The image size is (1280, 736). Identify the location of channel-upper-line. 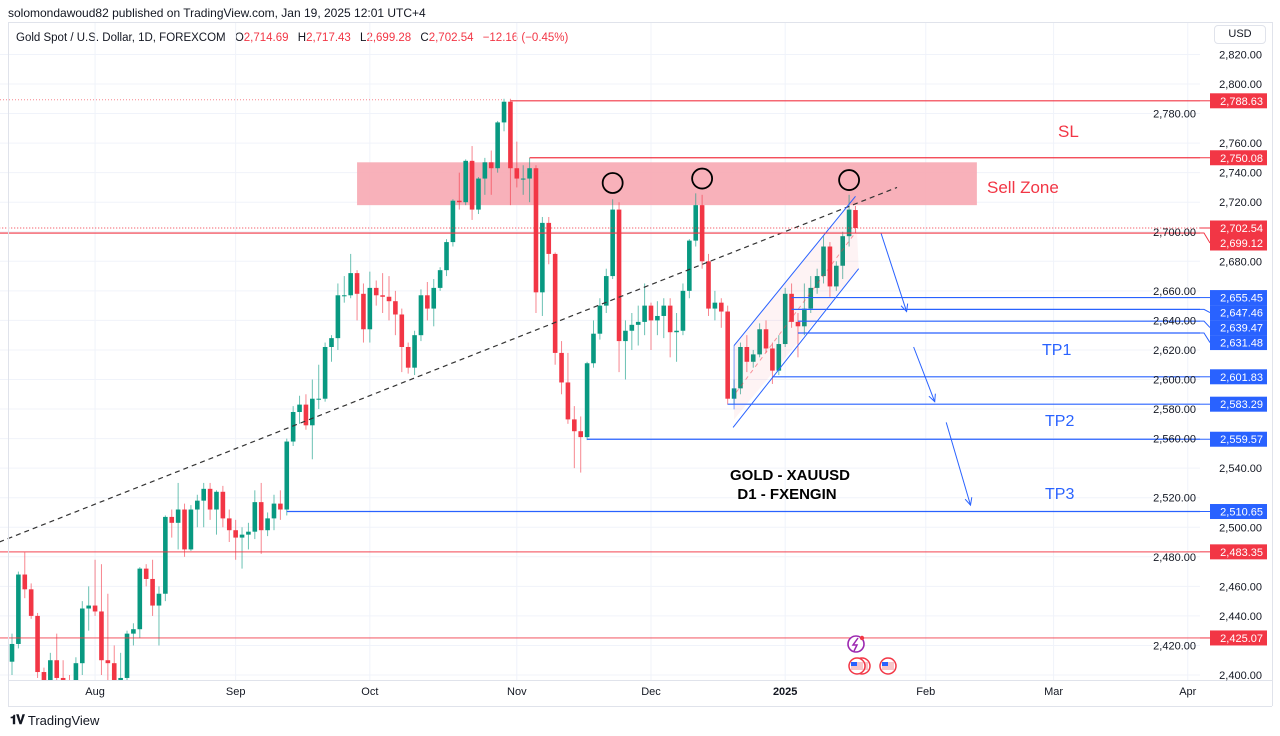
(794, 270).